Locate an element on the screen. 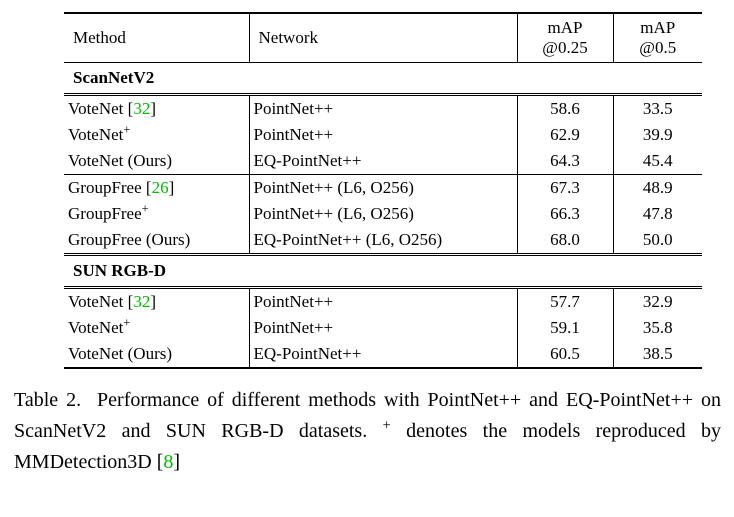 This screenshot has width=734, height=517. header-method: Method is located at coordinates (156, 38).